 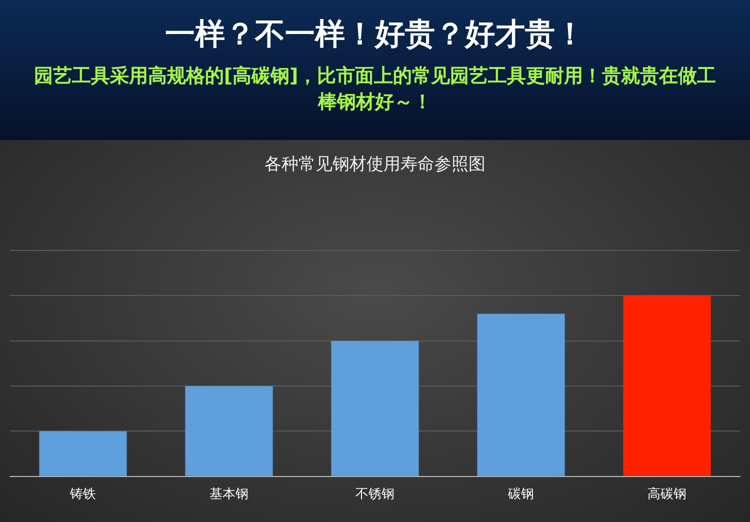 What do you see at coordinates (667, 493) in the screenshot?
I see `x-tick-label: 高碳钢` at bounding box center [667, 493].